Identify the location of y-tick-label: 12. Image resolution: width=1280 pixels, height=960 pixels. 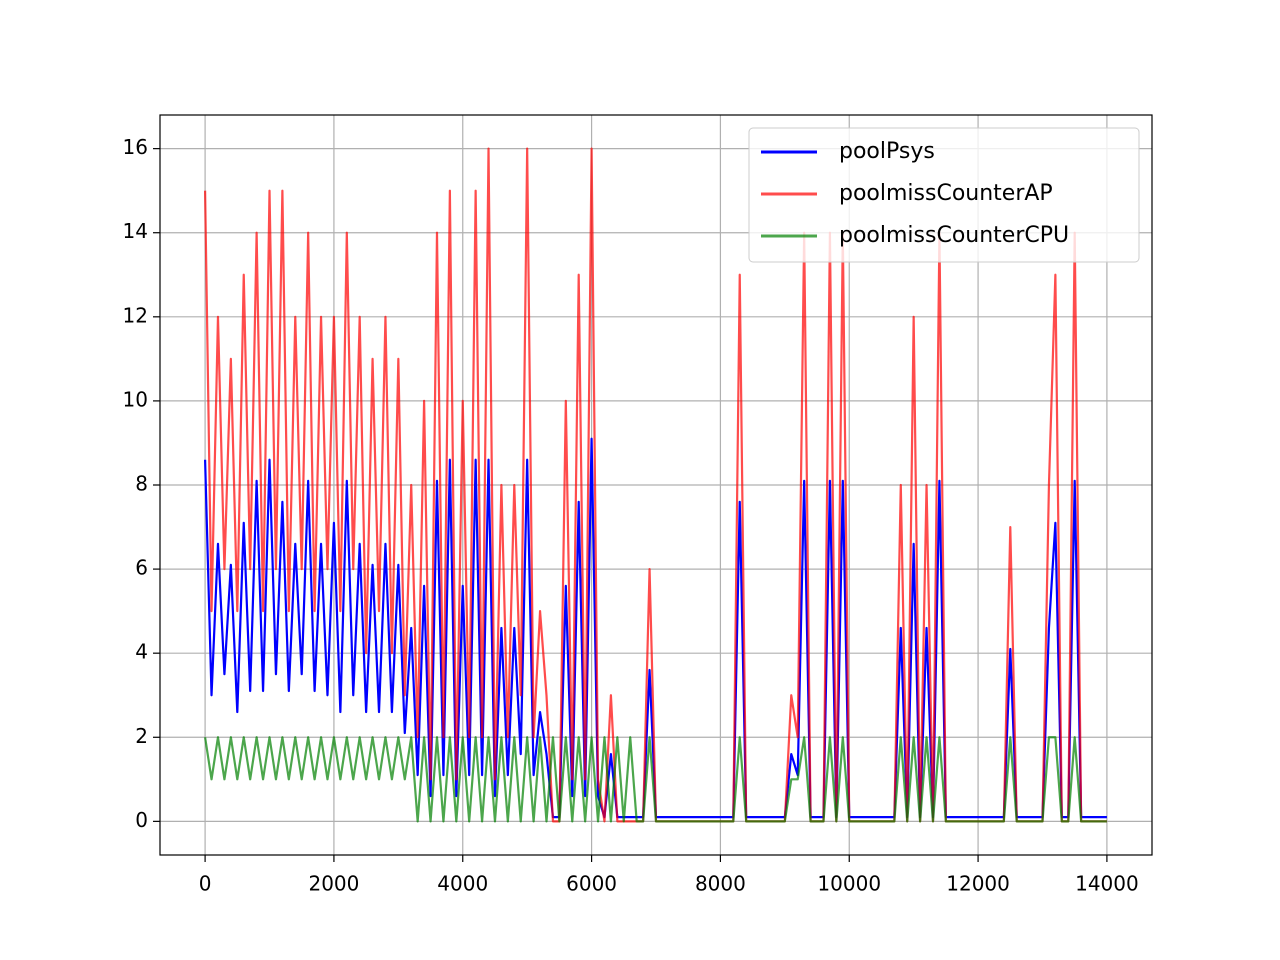
(135, 315).